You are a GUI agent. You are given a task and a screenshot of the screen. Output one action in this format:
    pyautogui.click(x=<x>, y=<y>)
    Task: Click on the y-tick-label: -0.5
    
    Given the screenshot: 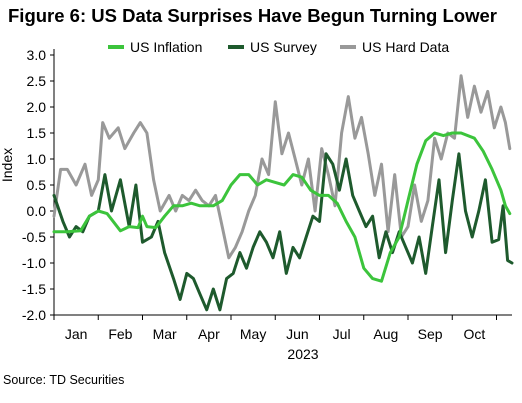 What is the action you would take?
    pyautogui.click(x=34, y=237)
    